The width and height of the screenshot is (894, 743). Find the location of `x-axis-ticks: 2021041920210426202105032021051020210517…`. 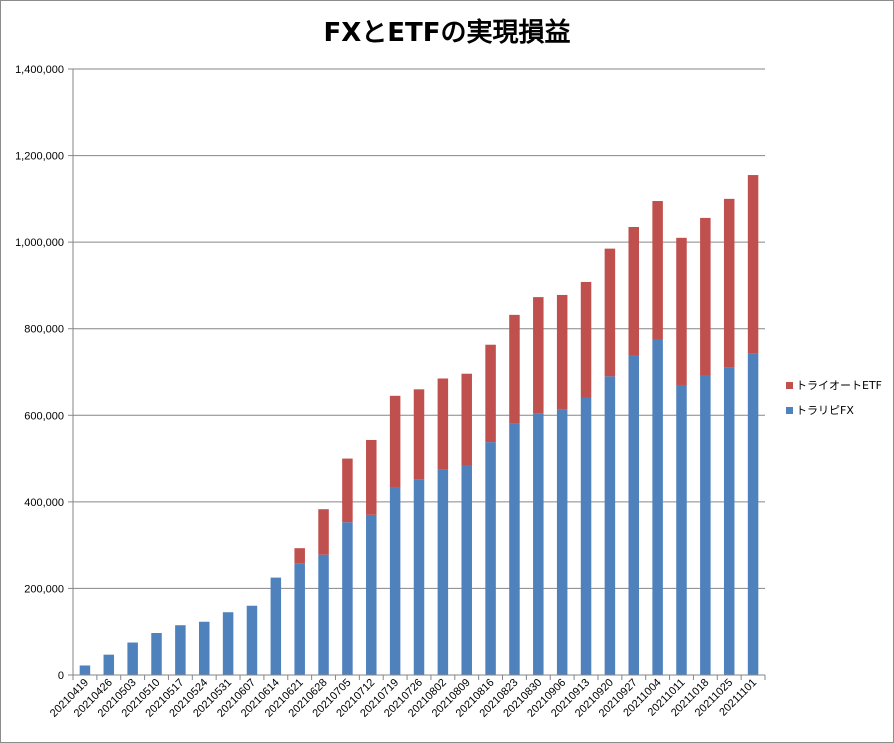

x-axis-ticks: 2021041920210426202105032021051020210517… is located at coordinates (407, 697).